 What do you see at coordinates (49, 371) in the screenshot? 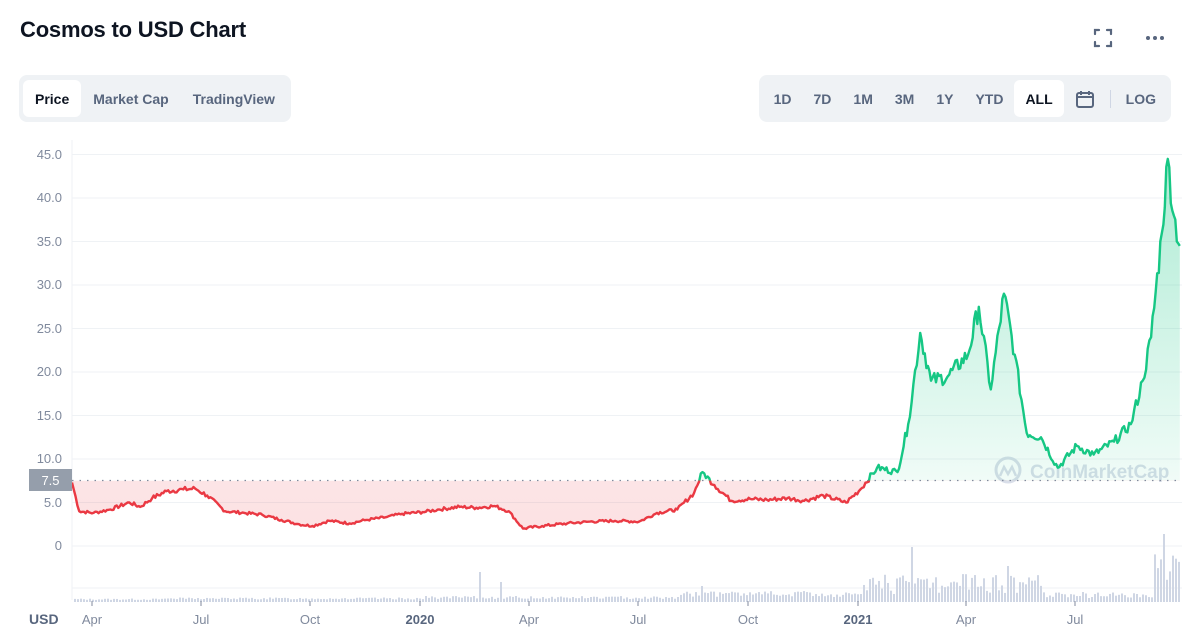
I see `y-tick-label: 20.0` at bounding box center [49, 371].